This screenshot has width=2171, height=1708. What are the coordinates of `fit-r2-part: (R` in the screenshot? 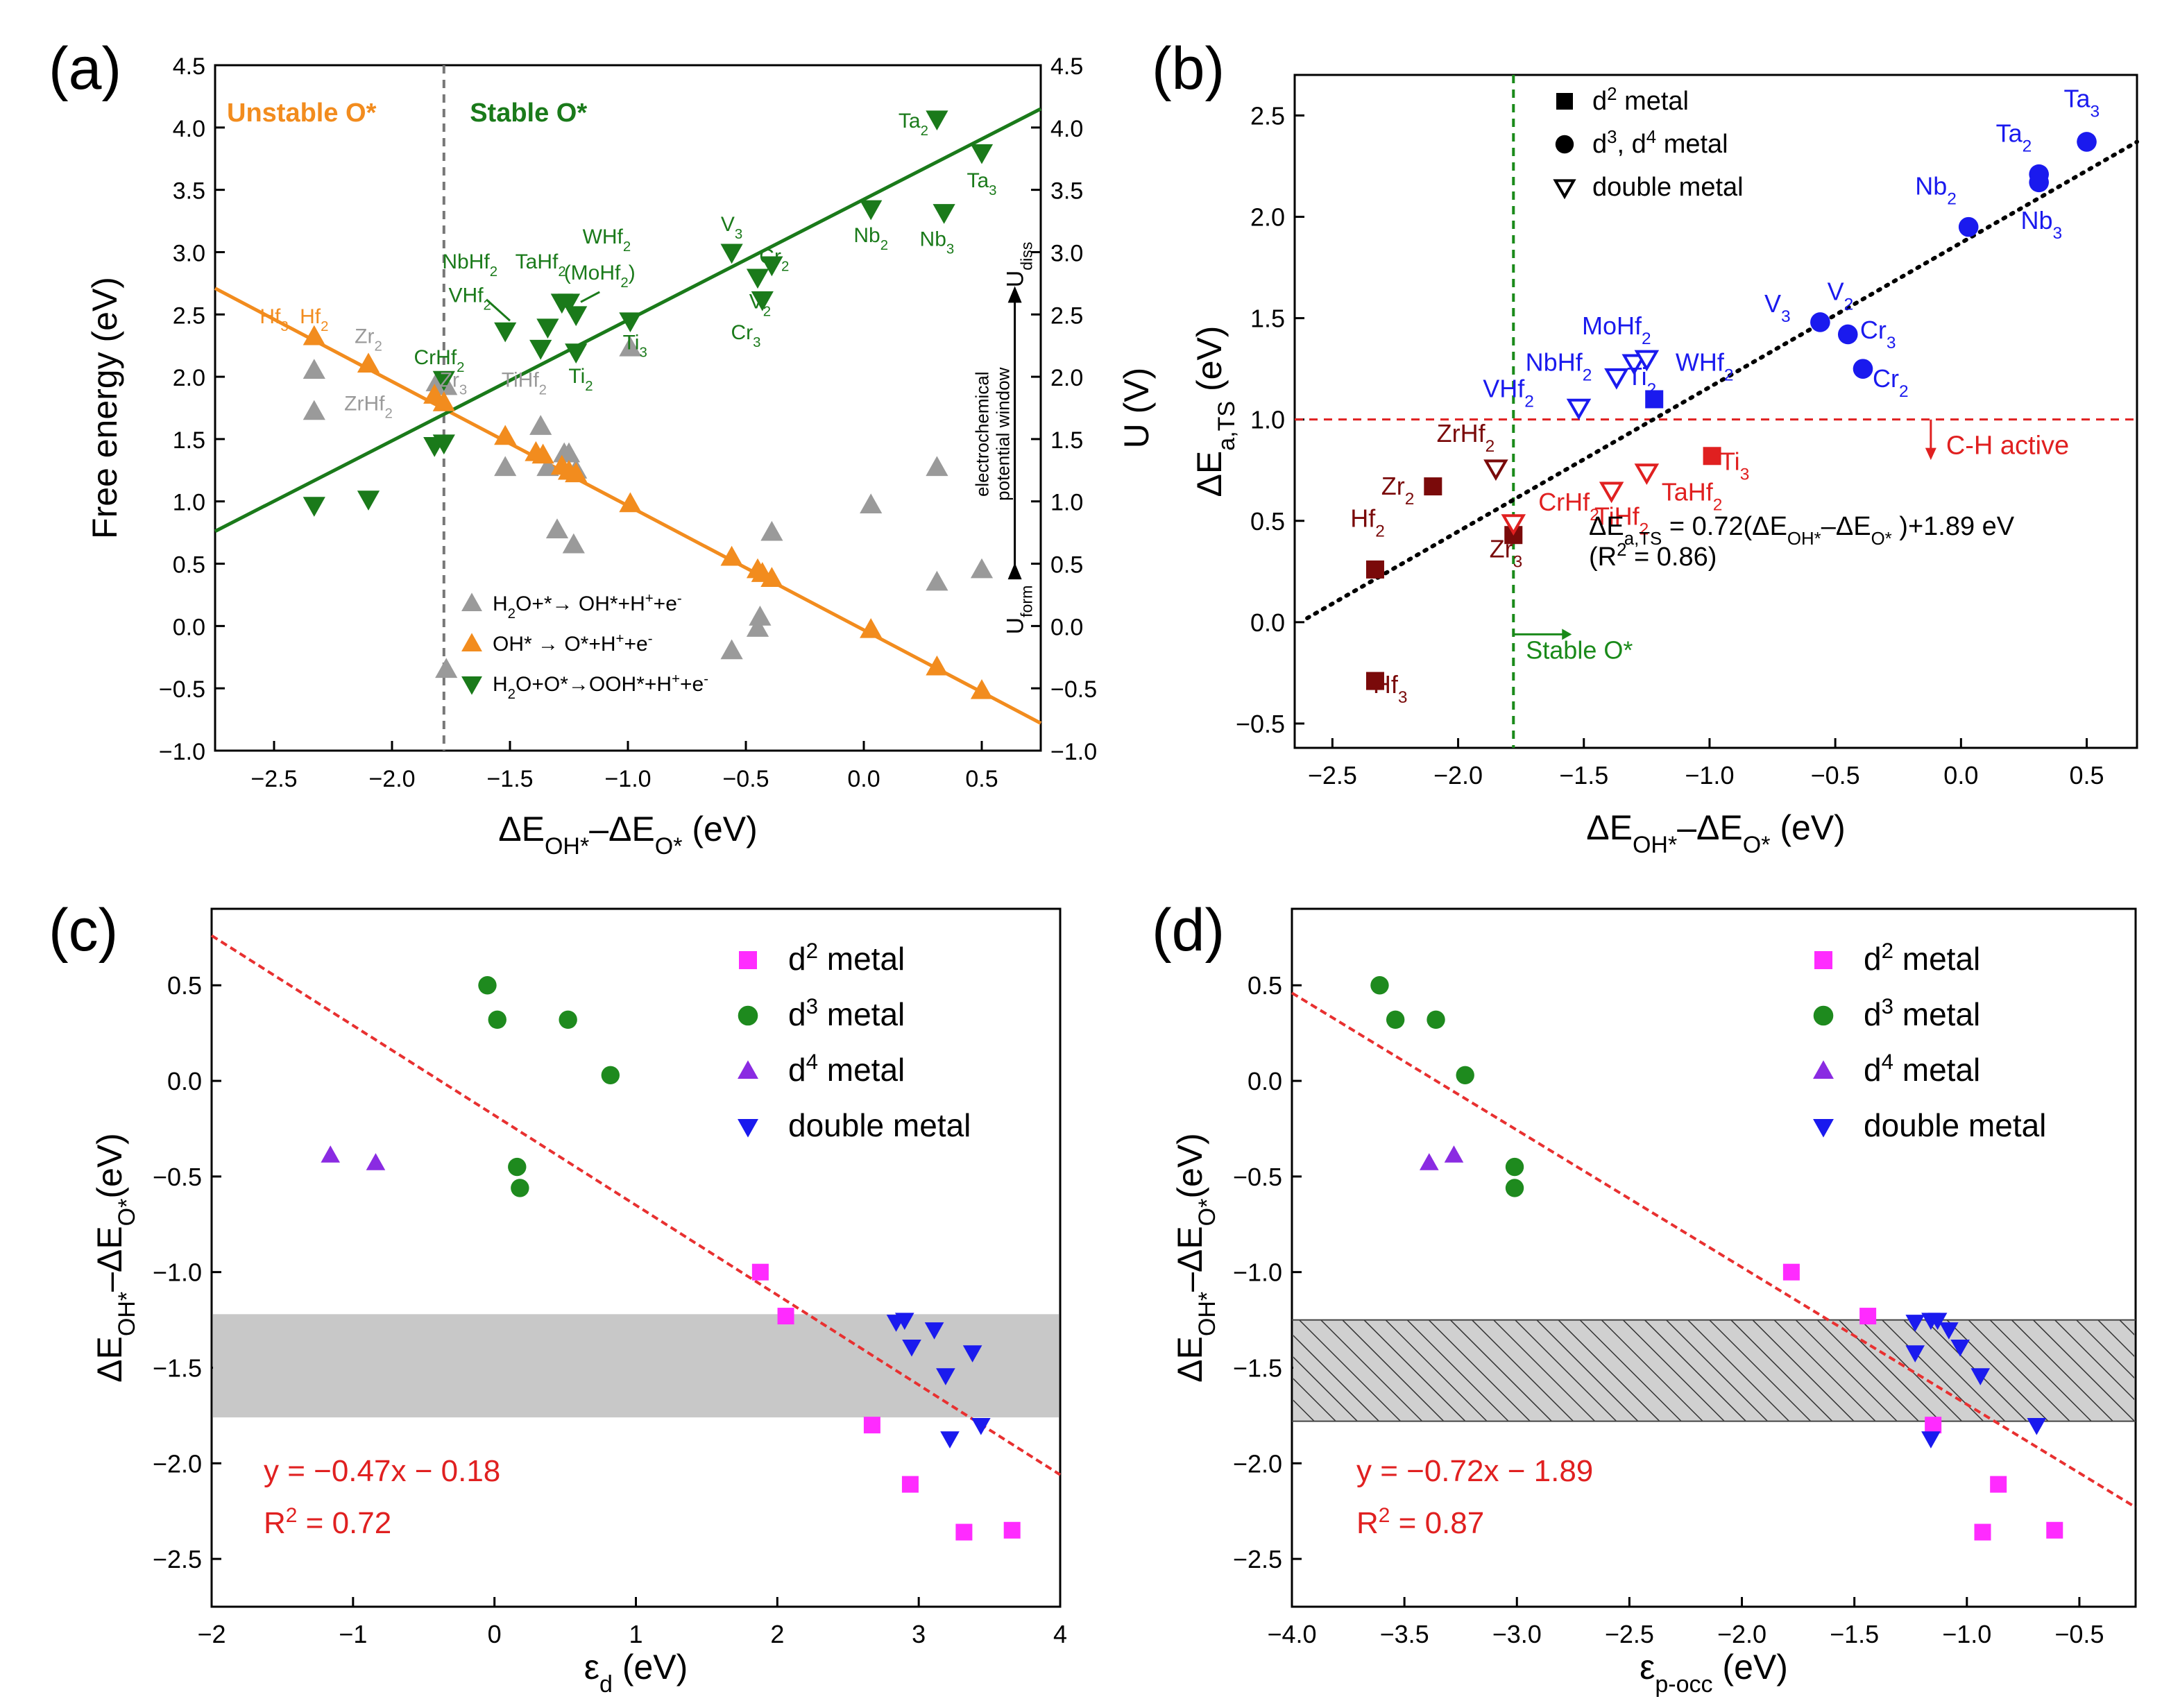 It's located at (1603, 557).